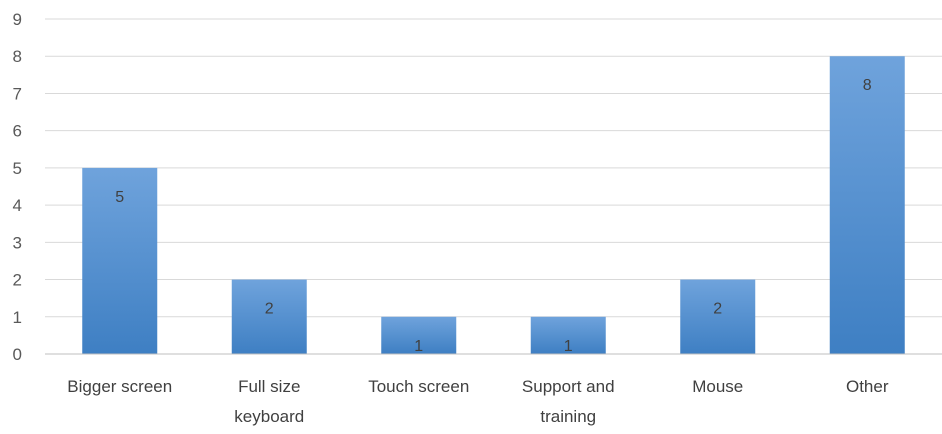 Image resolution: width=942 pixels, height=434 pixels. Describe the element at coordinates (867, 85) in the screenshot. I see `data-label-5: 8` at that location.